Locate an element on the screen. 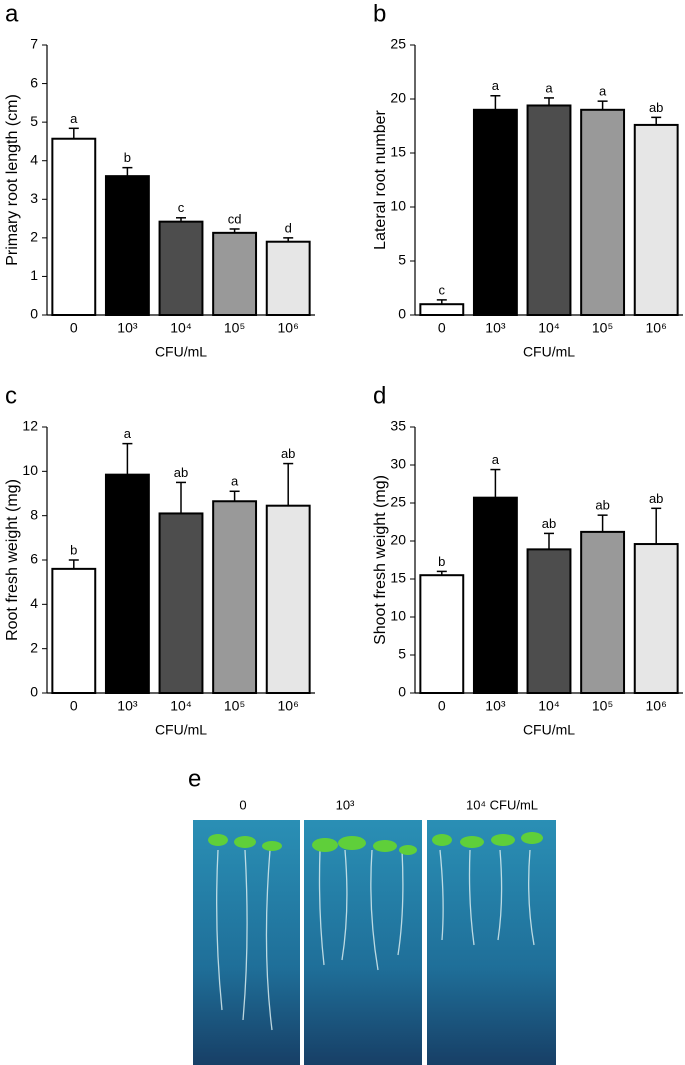  panel-letter: e is located at coordinates (194, 778).